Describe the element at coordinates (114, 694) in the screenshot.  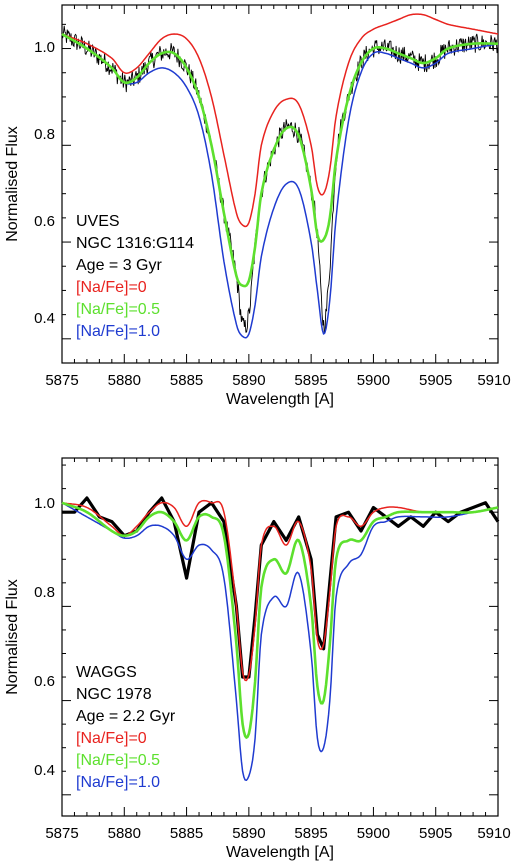
I see `legend-line-cluster: NGC 1978` at that location.